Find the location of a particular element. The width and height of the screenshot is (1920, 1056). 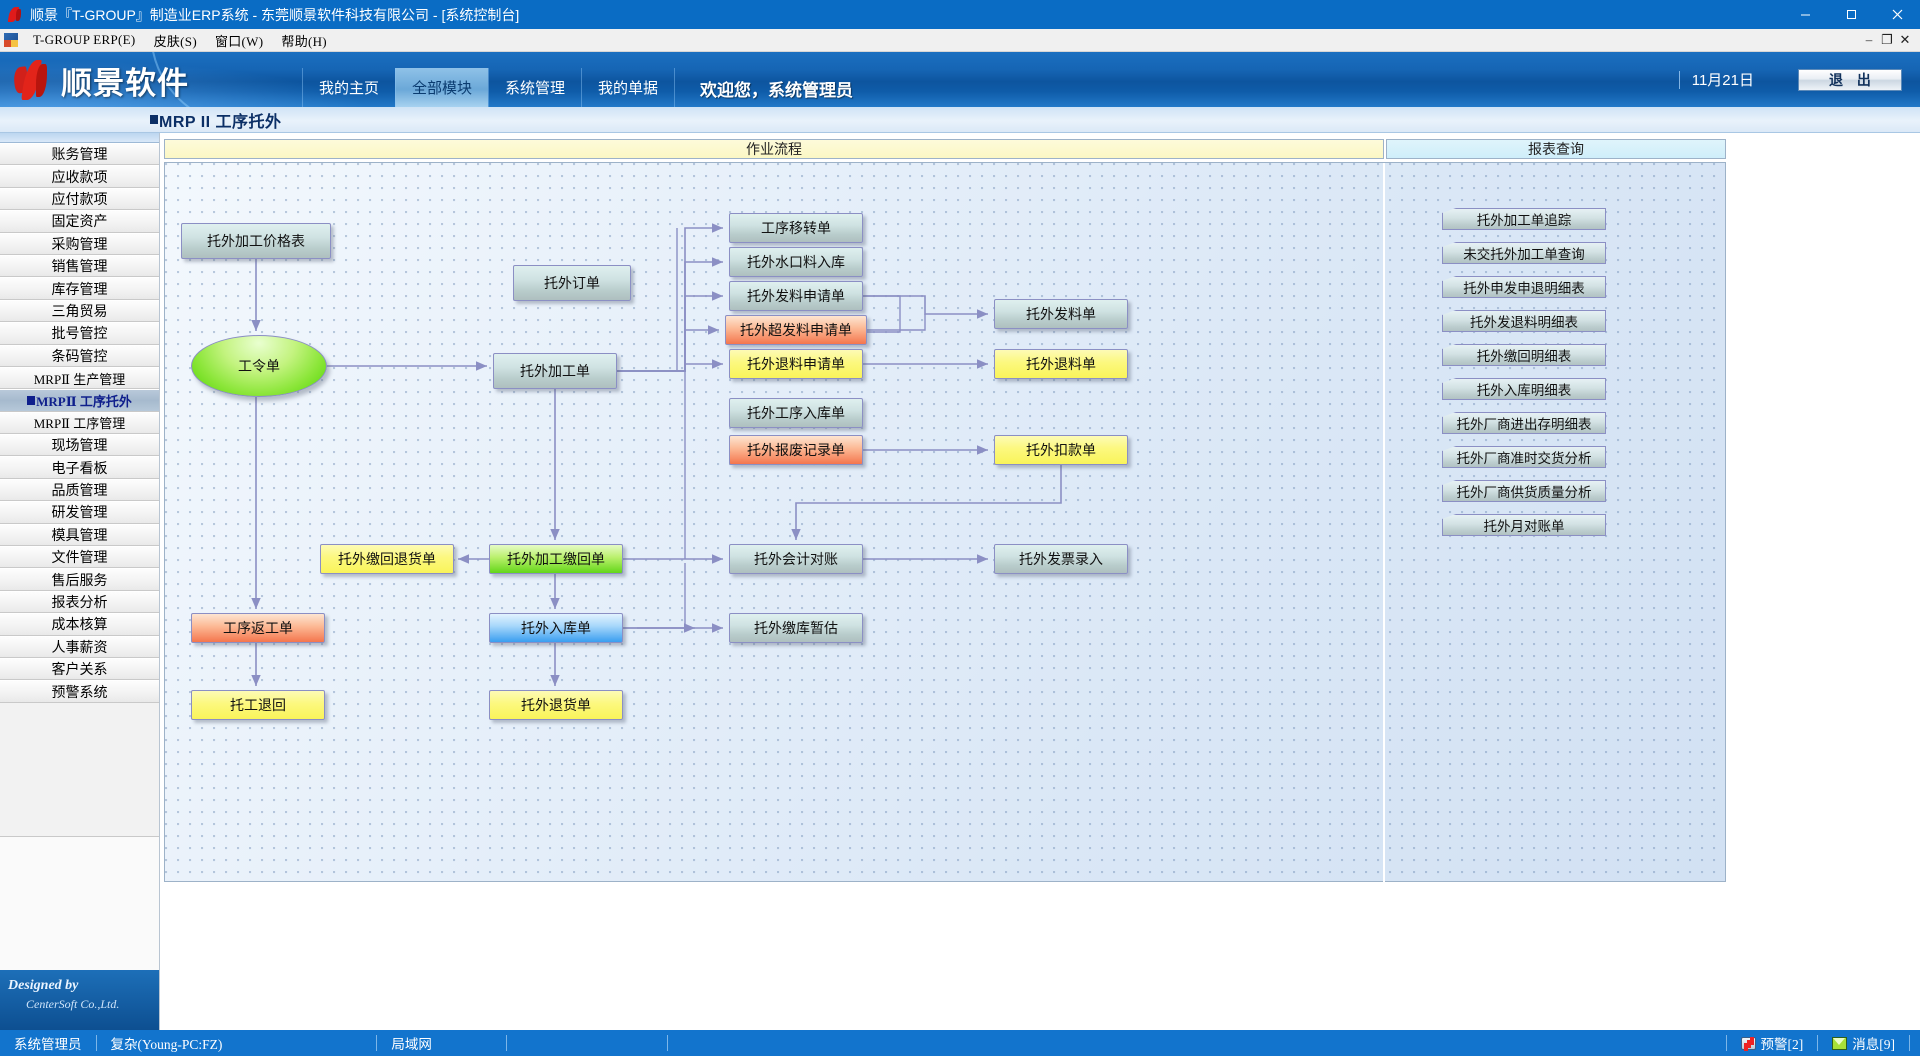

flow-node-processing-order: 托外加工单 is located at coordinates (563, 363).